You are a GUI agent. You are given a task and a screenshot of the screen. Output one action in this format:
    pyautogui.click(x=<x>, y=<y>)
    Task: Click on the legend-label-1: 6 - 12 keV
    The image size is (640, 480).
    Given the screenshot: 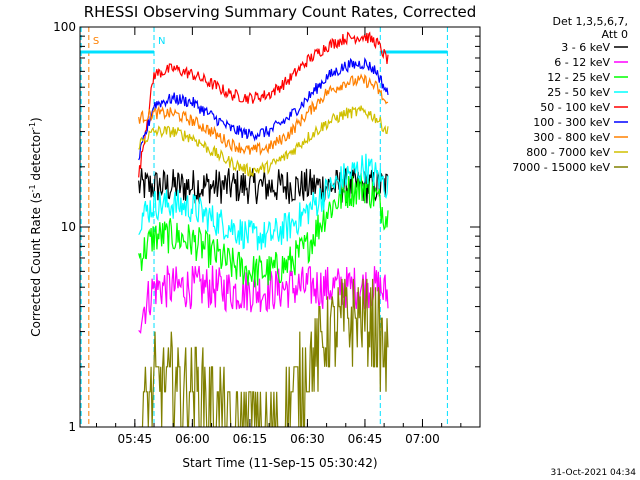 What is the action you would take?
    pyautogui.click(x=582, y=62)
    